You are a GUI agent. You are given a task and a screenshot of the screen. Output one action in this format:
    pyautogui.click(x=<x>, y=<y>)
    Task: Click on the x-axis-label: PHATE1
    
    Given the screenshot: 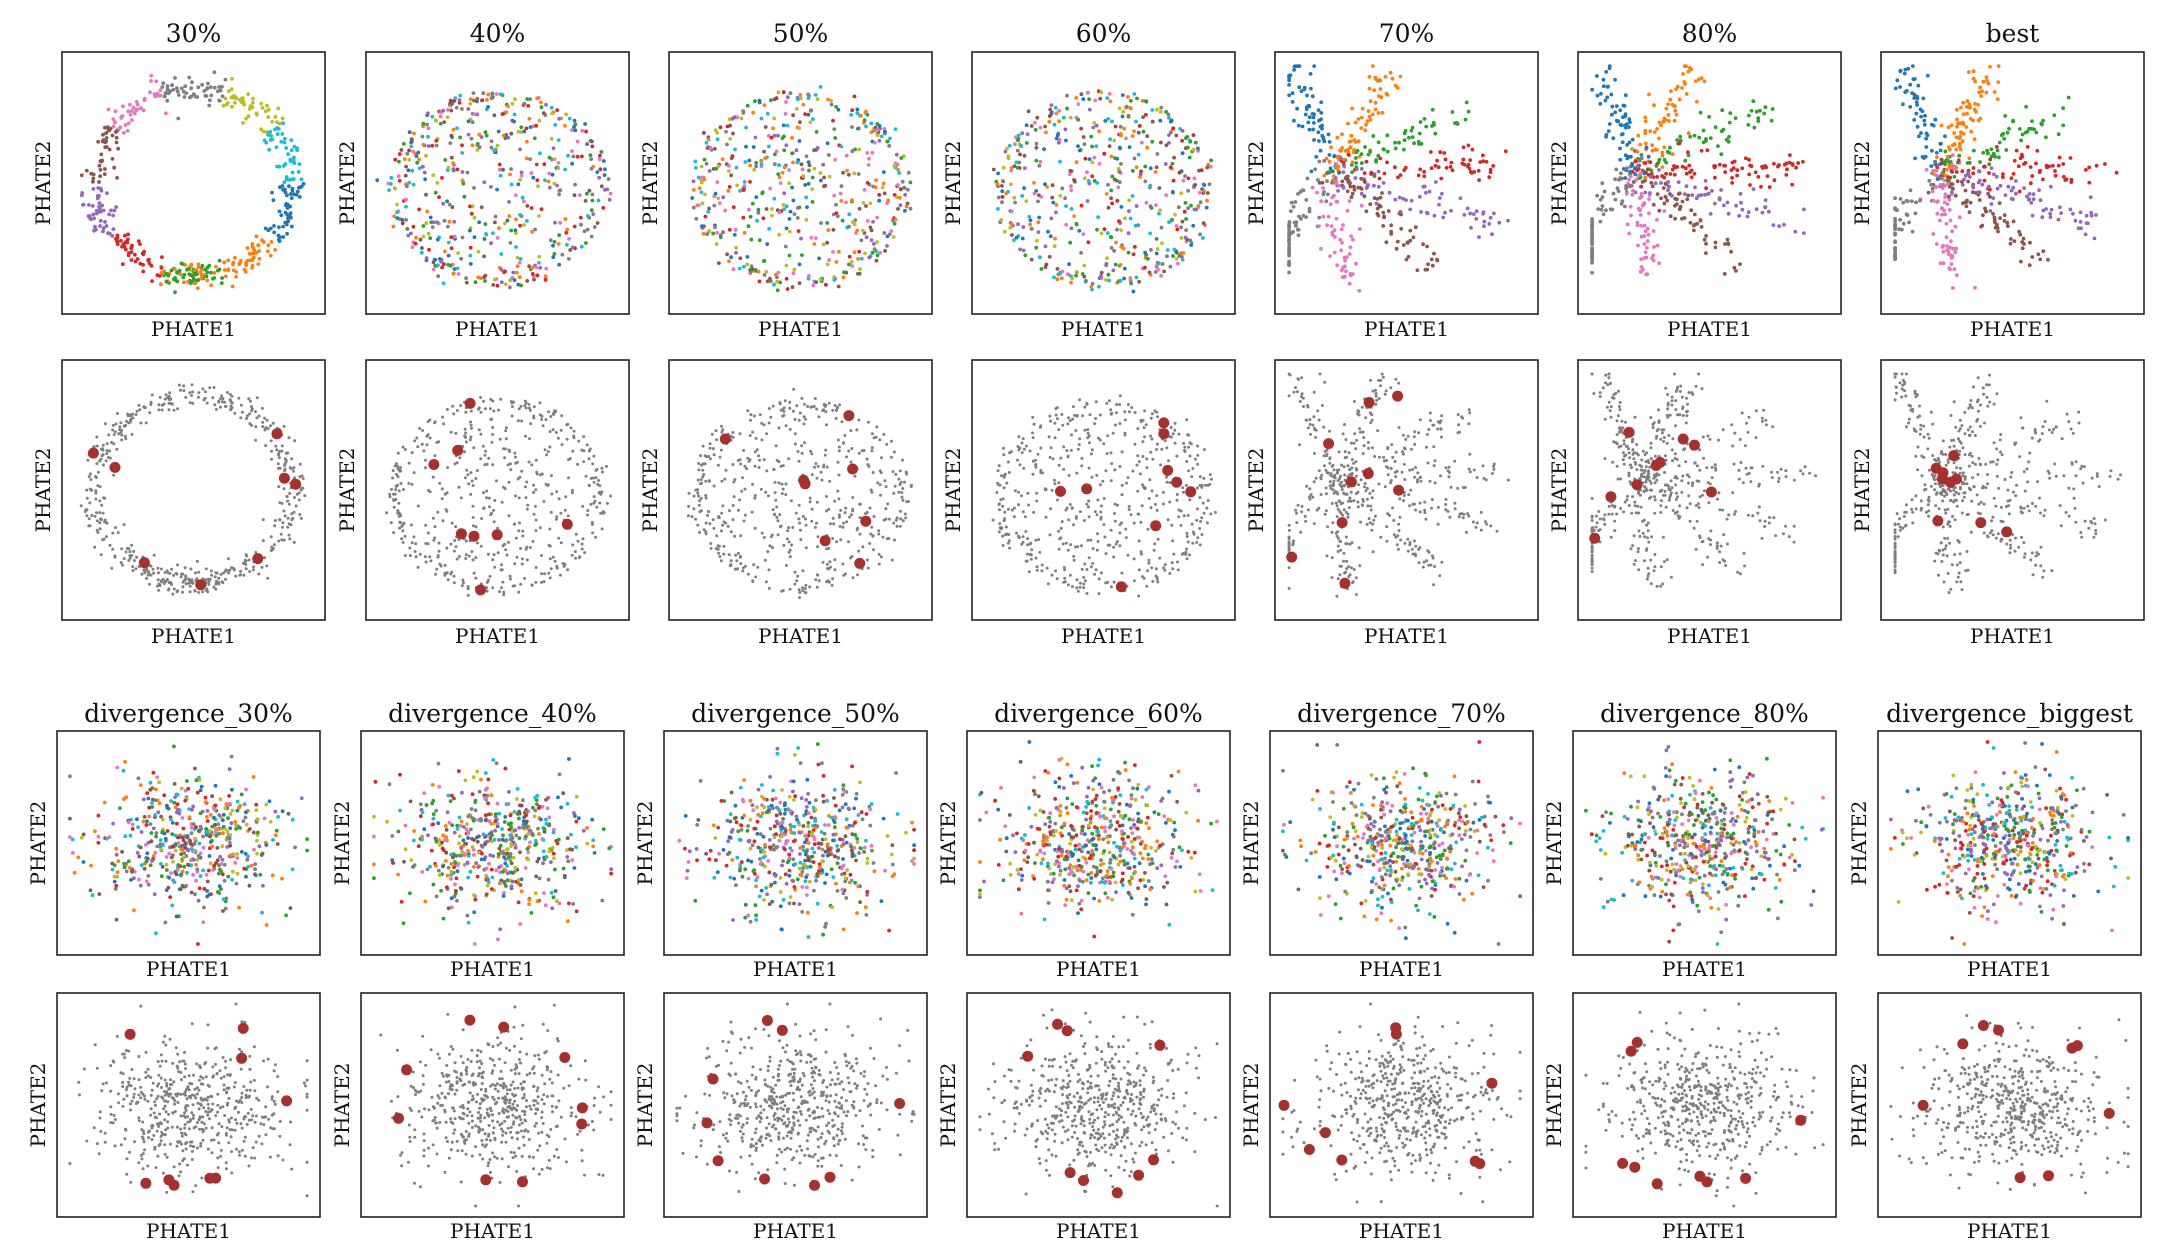 What is the action you would take?
    pyautogui.click(x=800, y=329)
    